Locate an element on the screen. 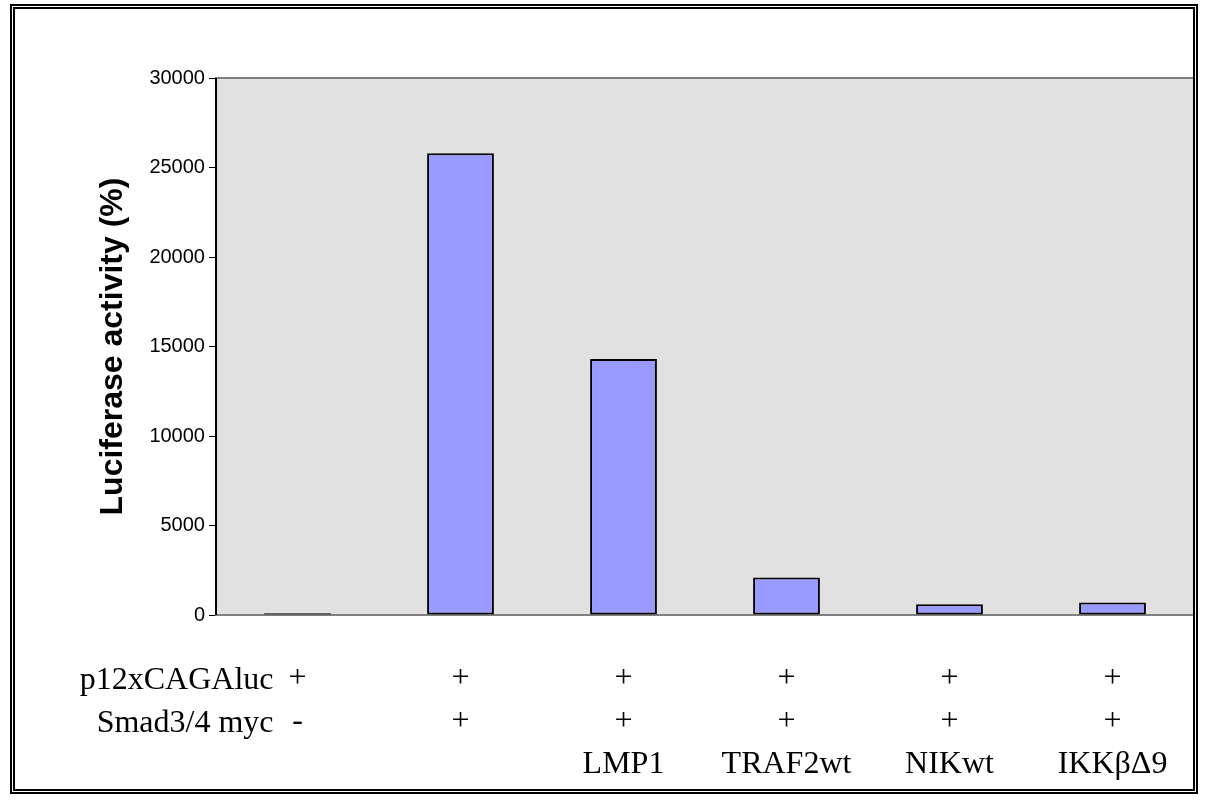  y-axis-title: Luciferase activity (%) is located at coordinates (111, 346).